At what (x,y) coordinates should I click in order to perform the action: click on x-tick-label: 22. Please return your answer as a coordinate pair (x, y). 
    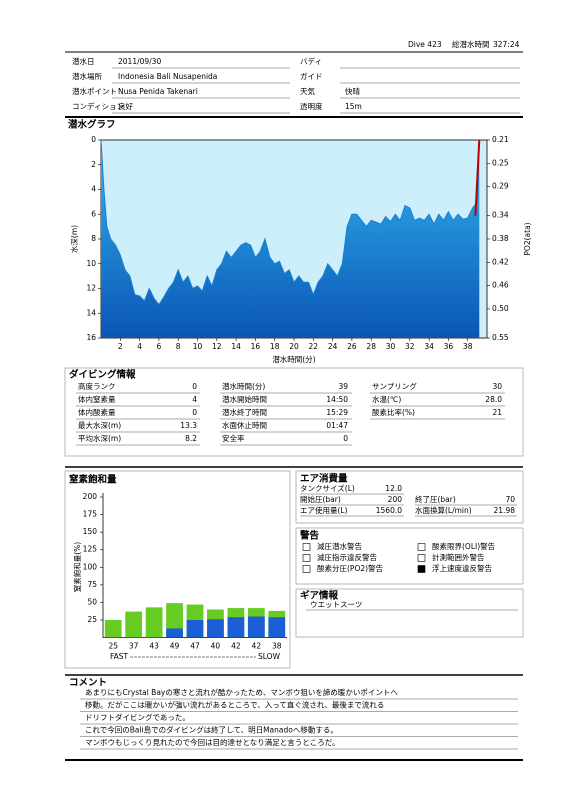
    Looking at the image, I should click on (314, 346).